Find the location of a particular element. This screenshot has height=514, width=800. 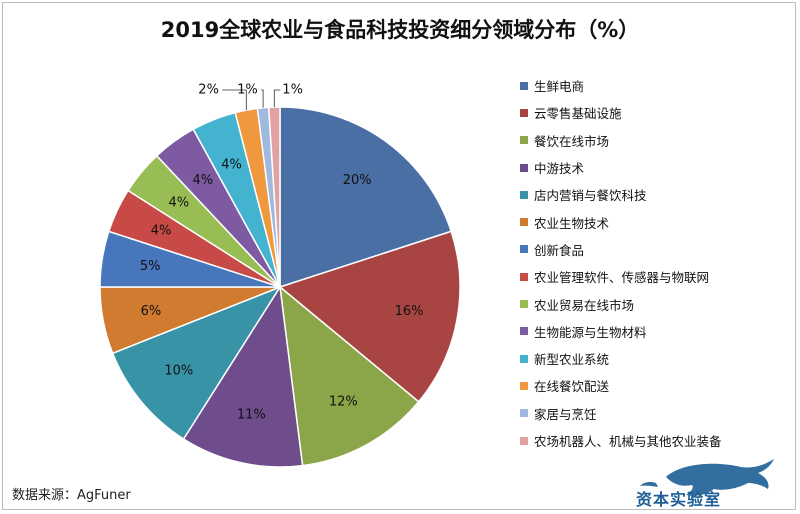

slice-label-5: 6% is located at coordinates (151, 311).